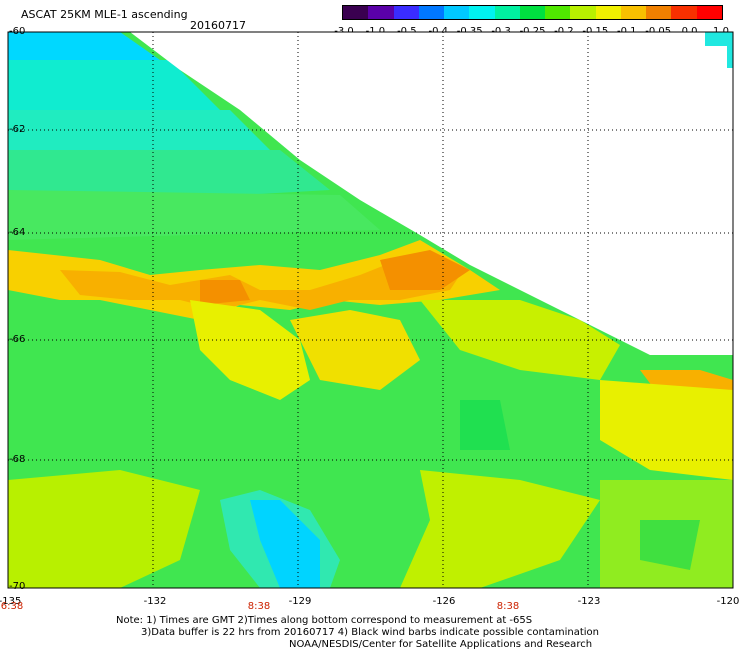 The width and height of the screenshot is (740, 650). What do you see at coordinates (300, 601) in the screenshot?
I see `lon-label: -129` at bounding box center [300, 601].